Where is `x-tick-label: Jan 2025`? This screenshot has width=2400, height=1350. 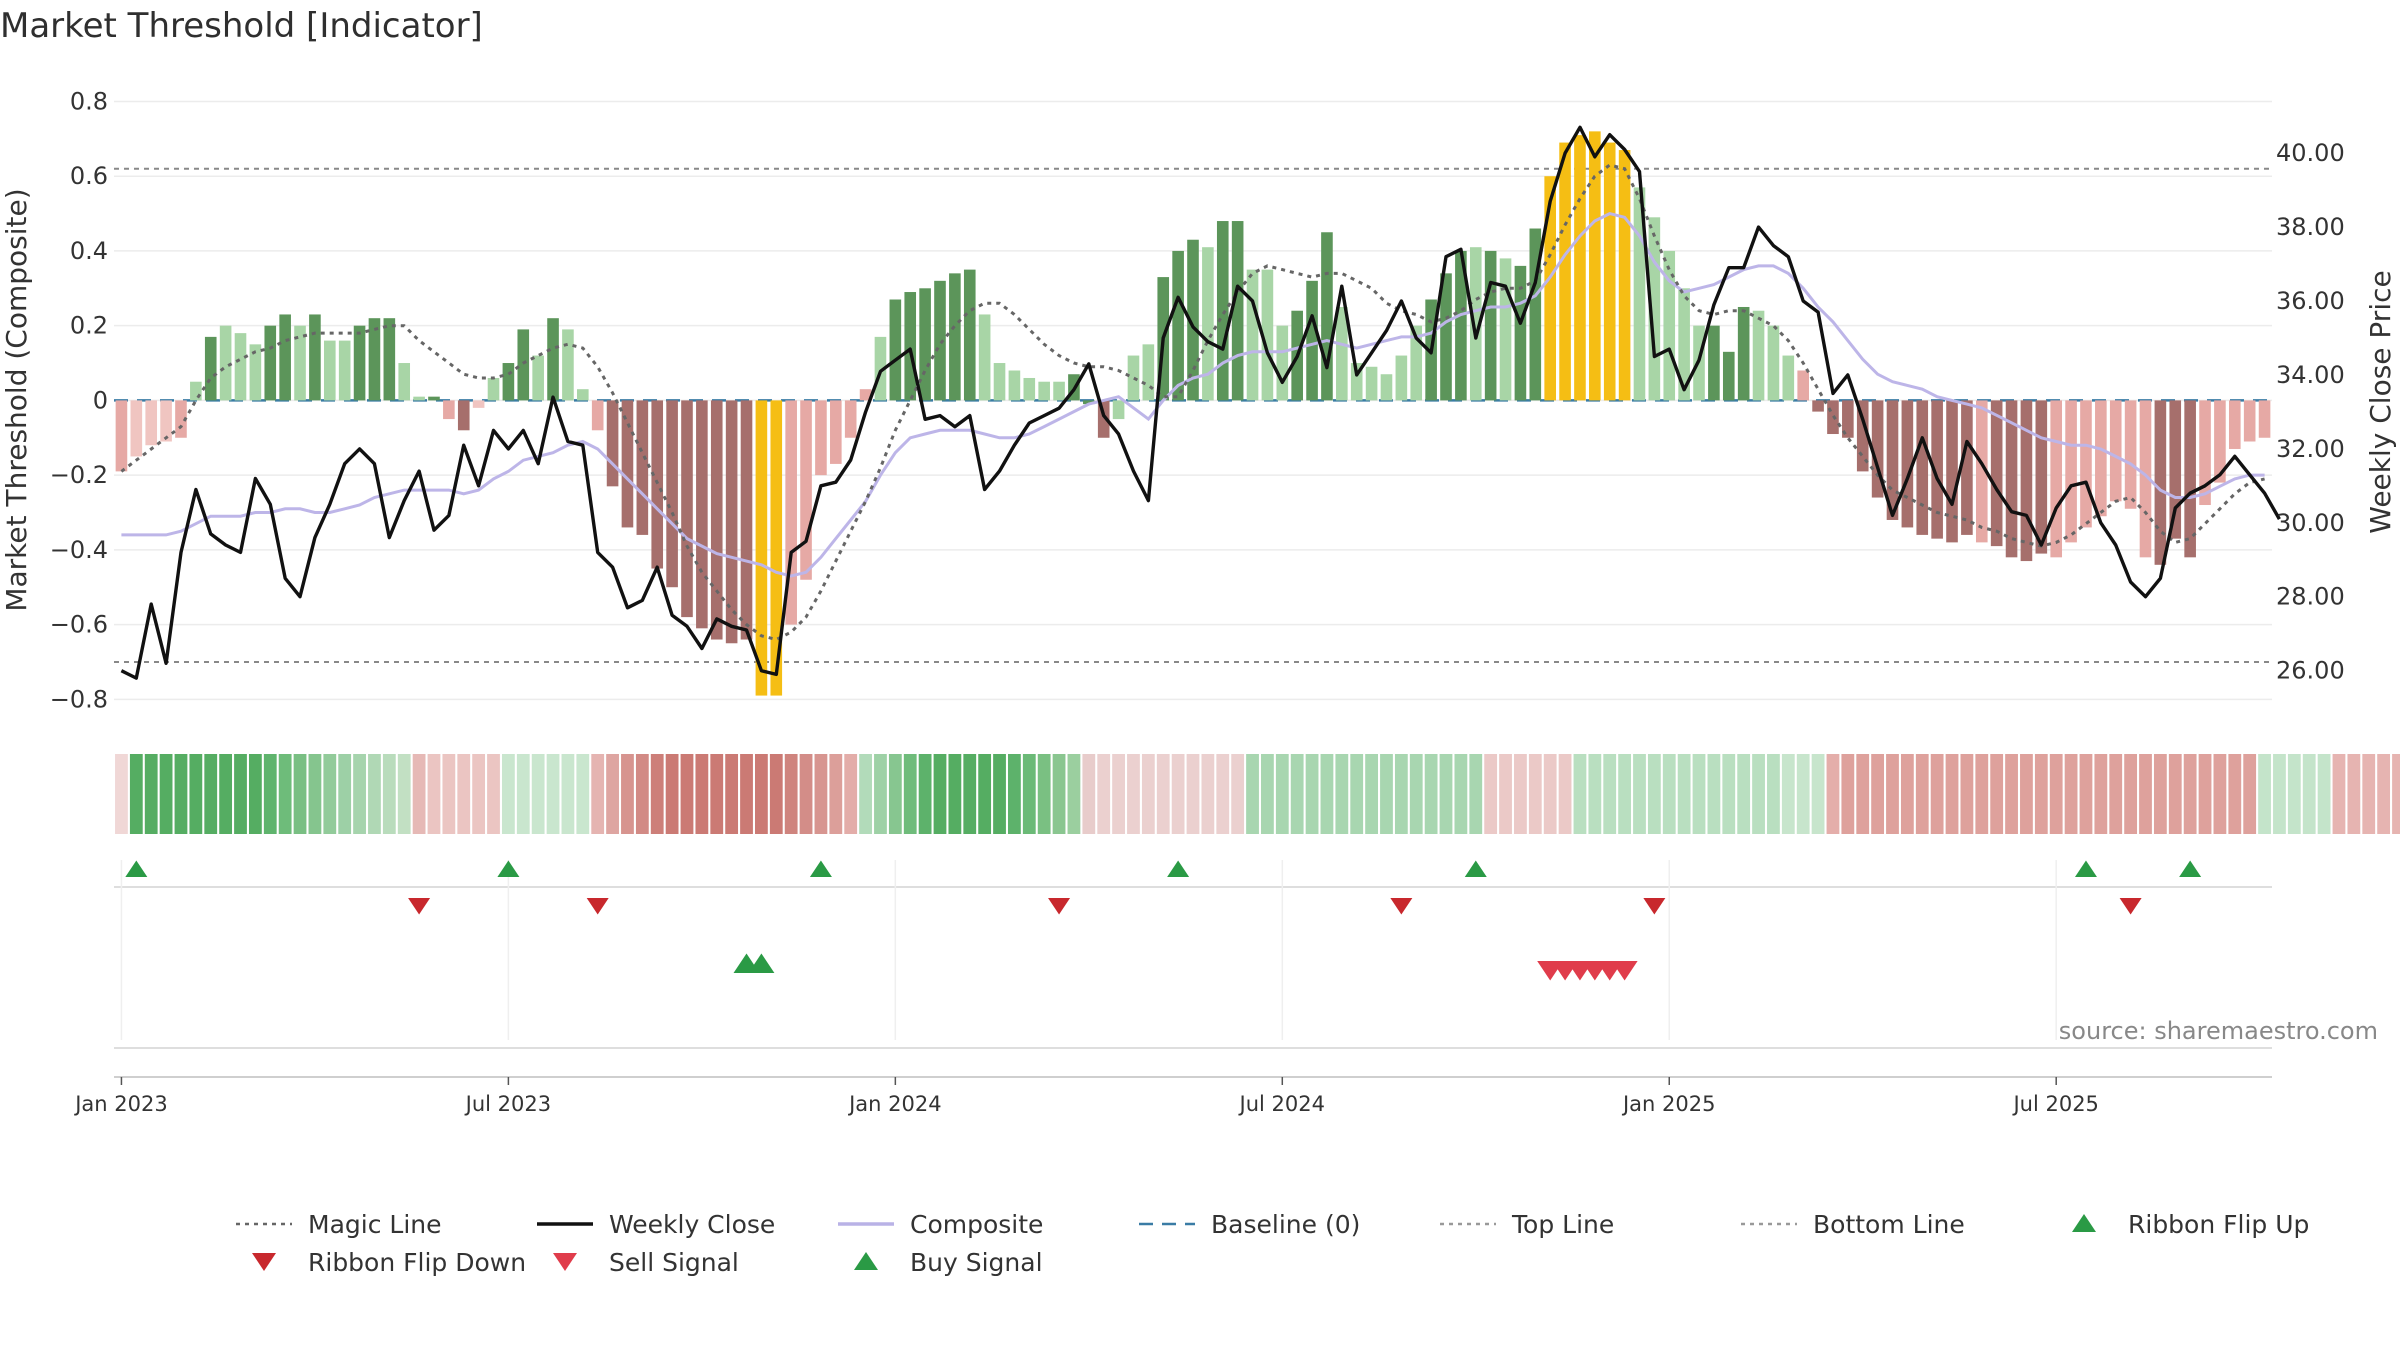 x-tick-label: Jan 2025 is located at coordinates (1668, 1104).